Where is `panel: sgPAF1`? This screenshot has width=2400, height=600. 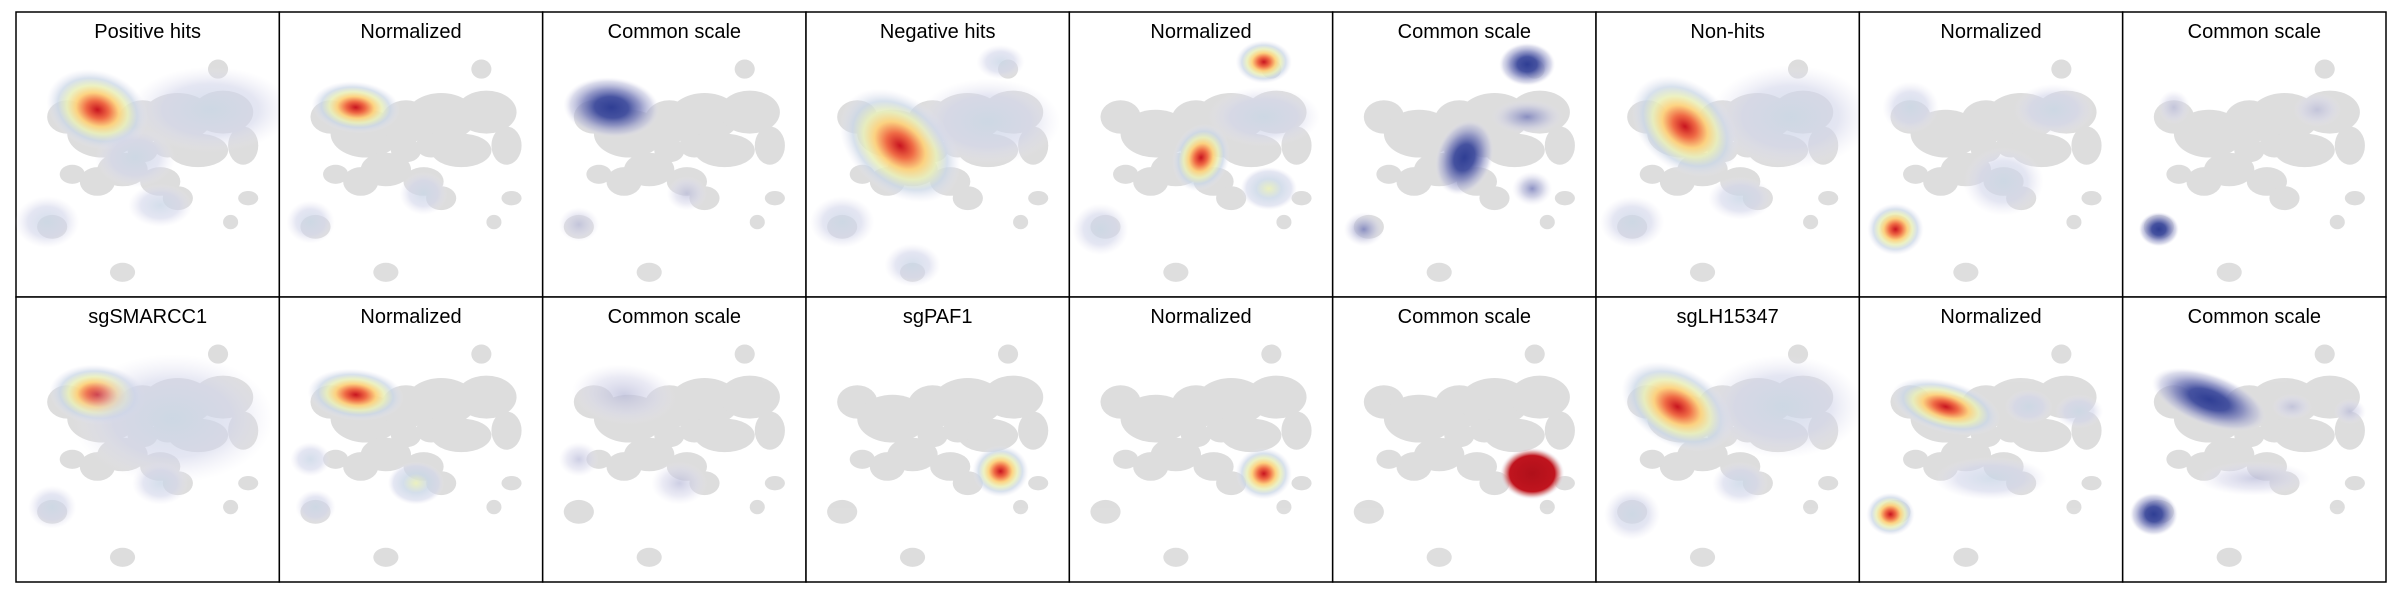
panel: sgPAF1 is located at coordinates (937, 439).